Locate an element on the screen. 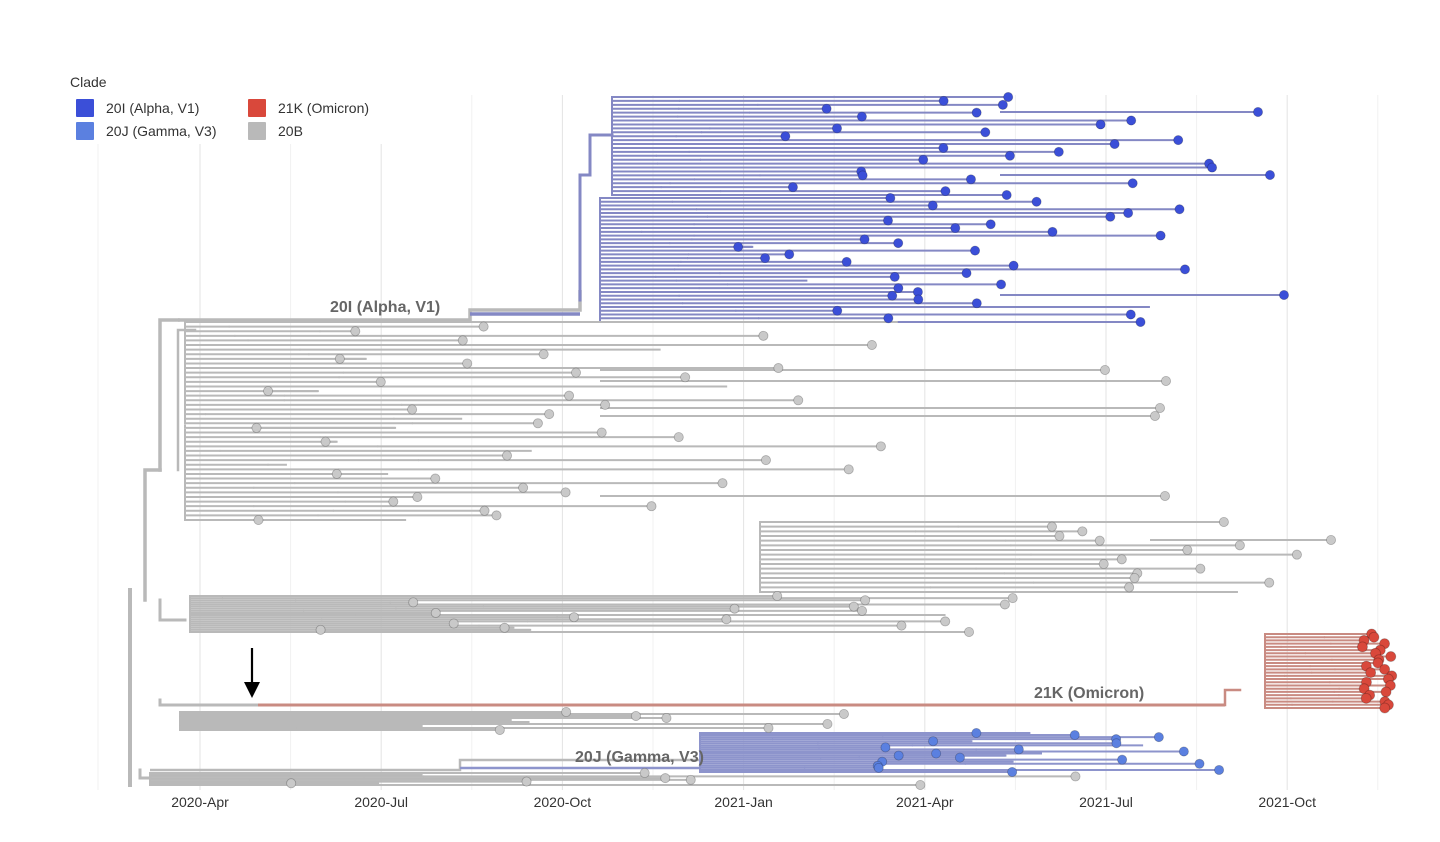 The image size is (1440, 842). x-tick-label: 2021-Jan is located at coordinates (743, 802).